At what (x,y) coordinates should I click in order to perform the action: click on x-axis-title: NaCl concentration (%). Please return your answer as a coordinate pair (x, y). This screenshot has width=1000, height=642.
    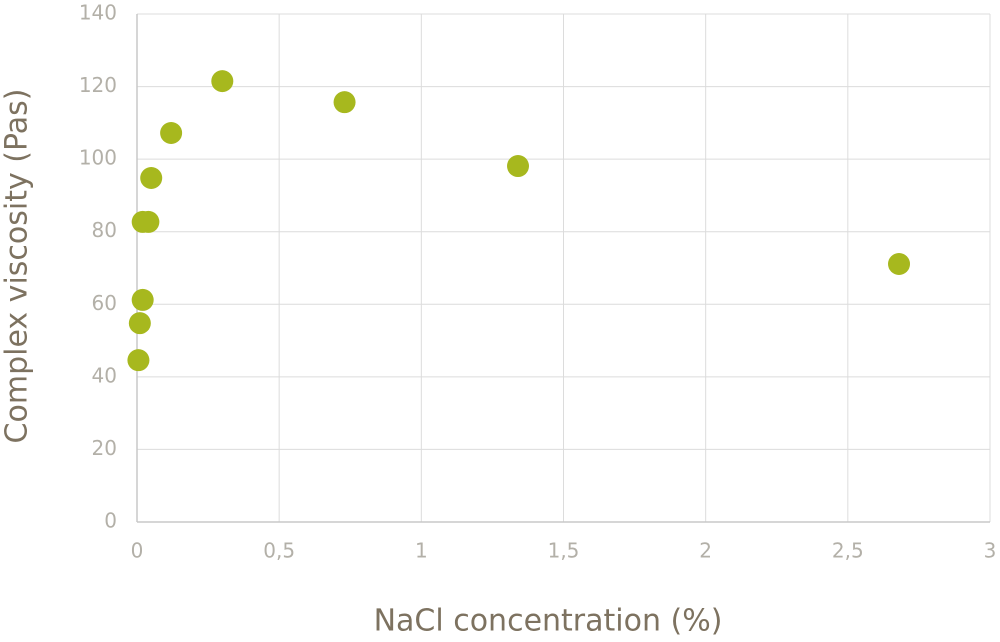
    Looking at the image, I should click on (548, 621).